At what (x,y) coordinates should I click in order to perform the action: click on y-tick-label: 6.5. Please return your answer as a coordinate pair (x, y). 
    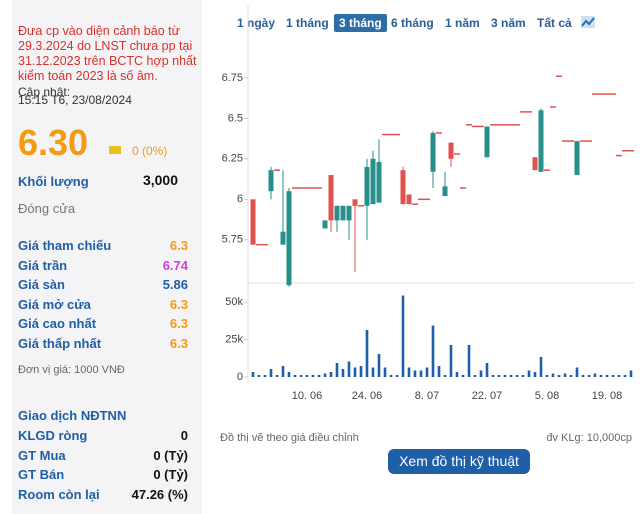
    Looking at the image, I should click on (235, 118).